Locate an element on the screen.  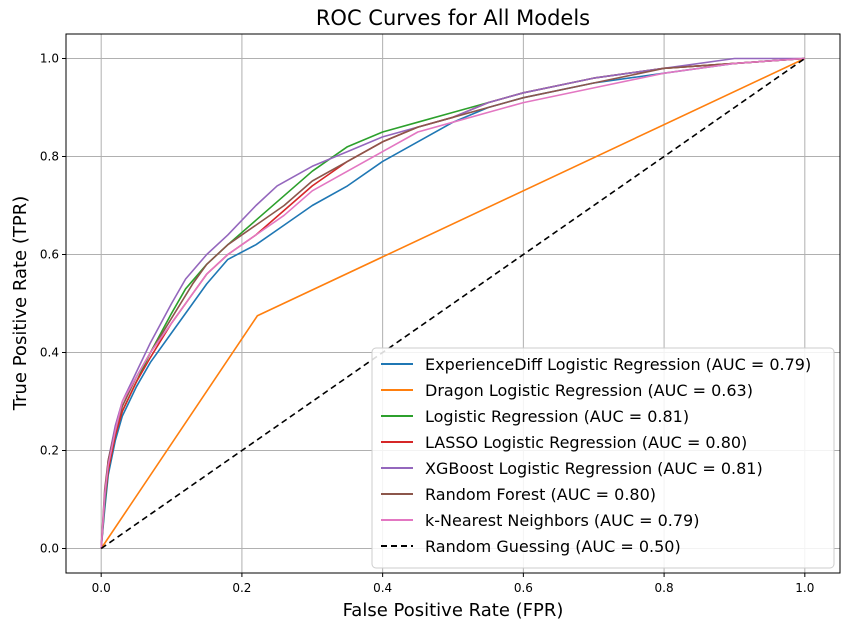
x-tick-label: 0.2 is located at coordinates (241, 588).